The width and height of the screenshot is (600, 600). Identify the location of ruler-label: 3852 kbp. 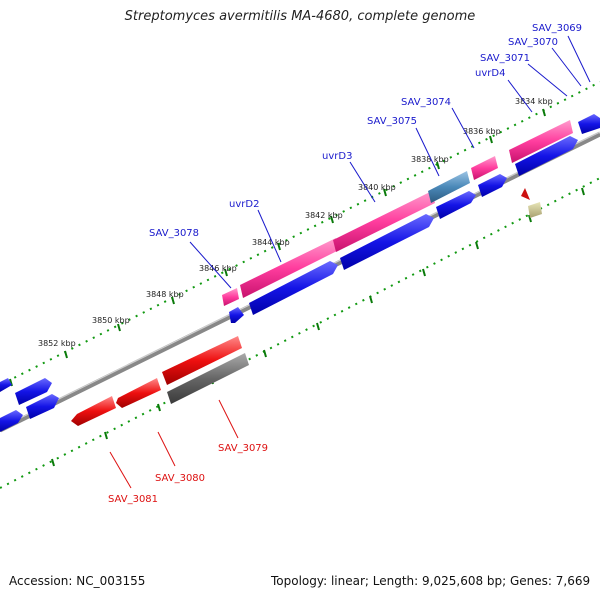
(57, 343).